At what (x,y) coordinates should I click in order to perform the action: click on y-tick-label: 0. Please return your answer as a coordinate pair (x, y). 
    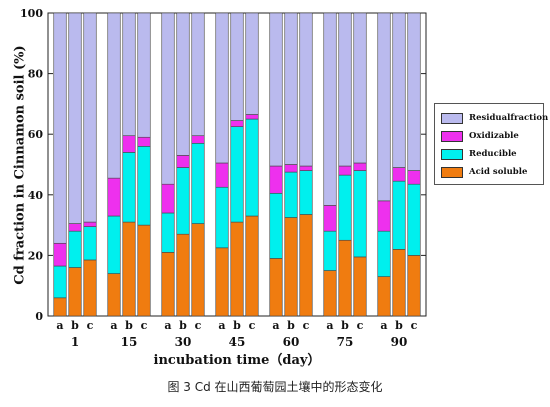
    Looking at the image, I should click on (39, 316).